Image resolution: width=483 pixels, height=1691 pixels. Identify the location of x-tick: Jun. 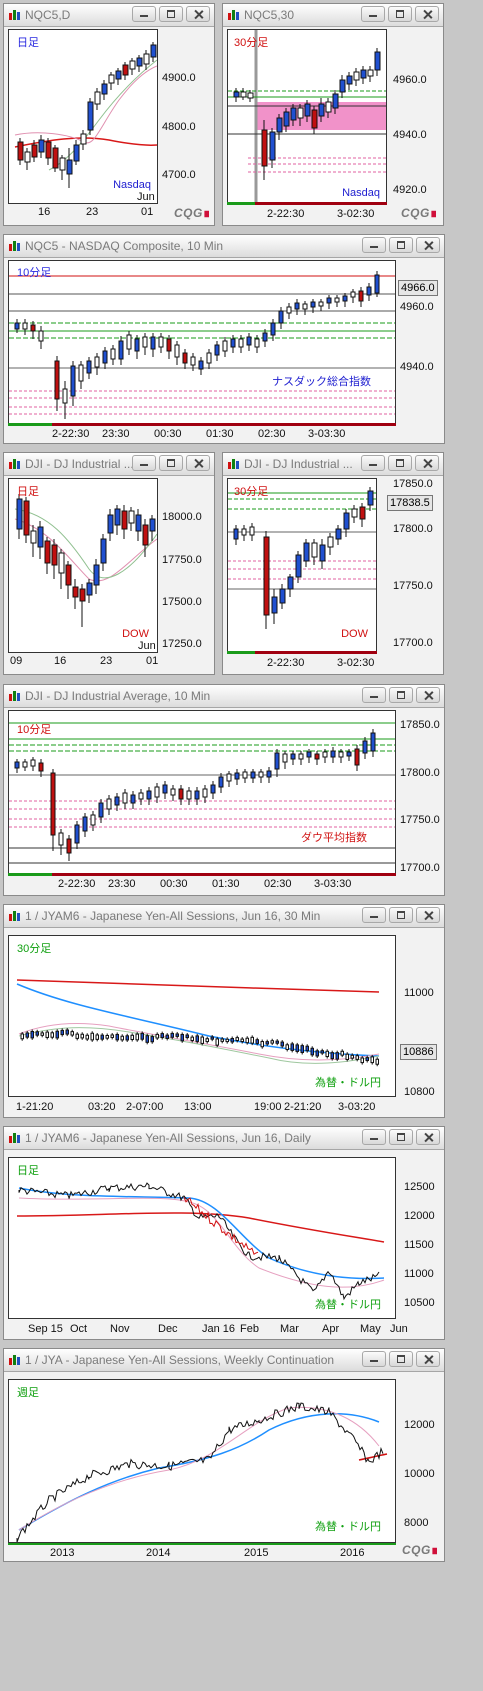
(399, 1329).